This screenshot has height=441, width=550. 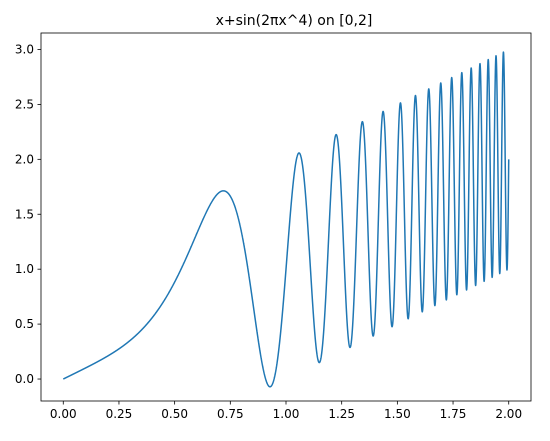 I want to click on x-tick-label: 1.50, so click(x=397, y=414).